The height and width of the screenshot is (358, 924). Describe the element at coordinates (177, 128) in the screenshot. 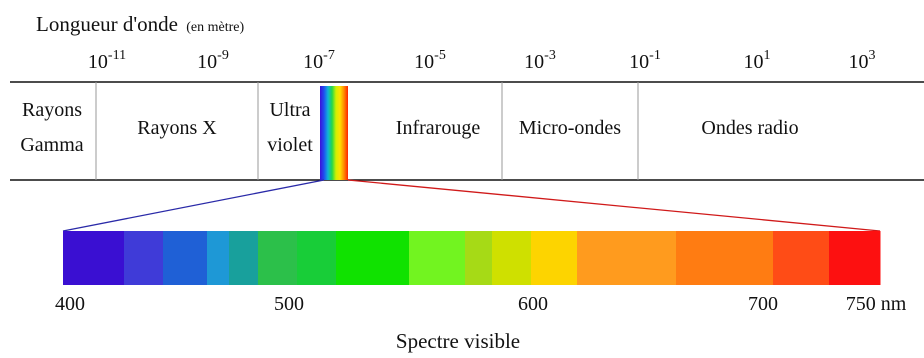

I see `band-label: Rayons X` at that location.